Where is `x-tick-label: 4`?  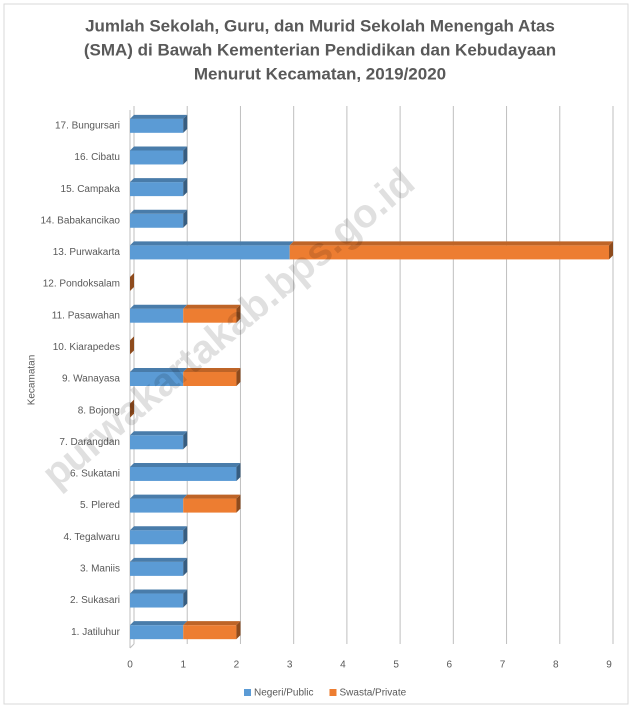 x-tick-label: 4 is located at coordinates (343, 665).